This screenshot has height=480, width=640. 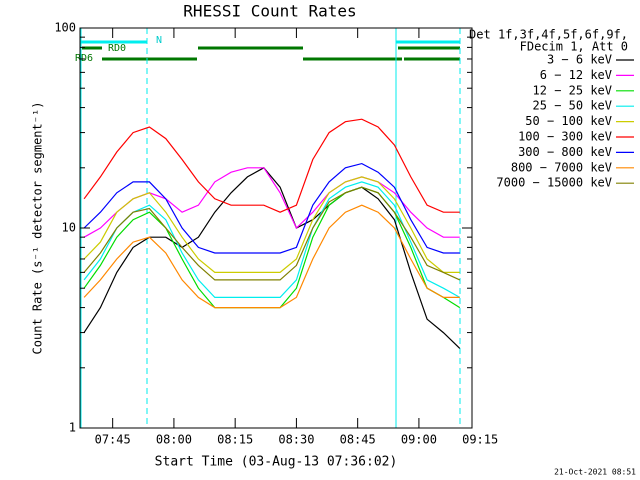 I want to click on x-tick-label: 08:15, so click(x=235, y=440).